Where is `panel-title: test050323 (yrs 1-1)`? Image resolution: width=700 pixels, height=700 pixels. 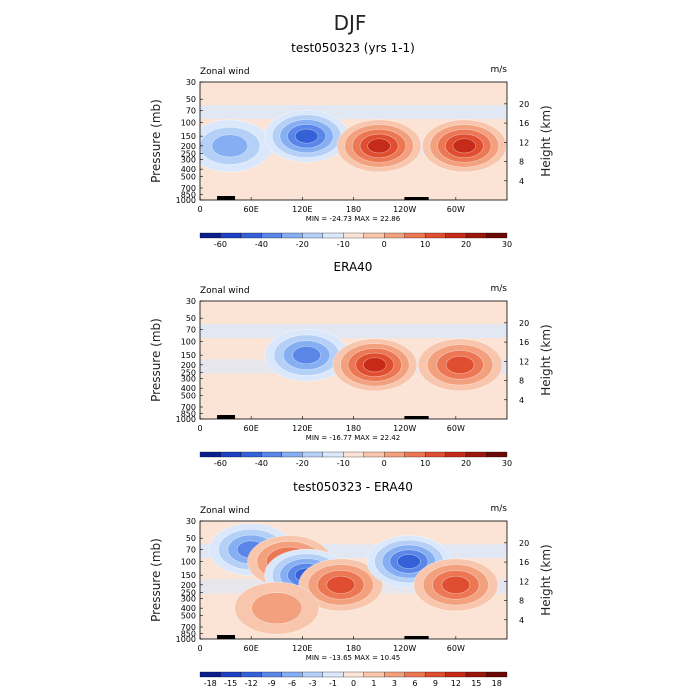 panel-title: test050323 (yrs 1-1) is located at coordinates (353, 48).